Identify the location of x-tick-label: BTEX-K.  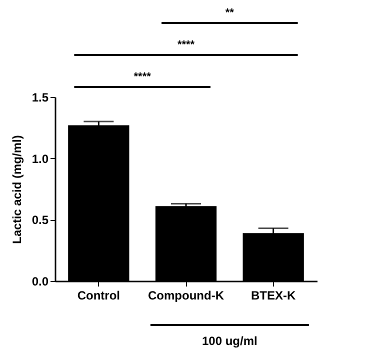
(273, 295).